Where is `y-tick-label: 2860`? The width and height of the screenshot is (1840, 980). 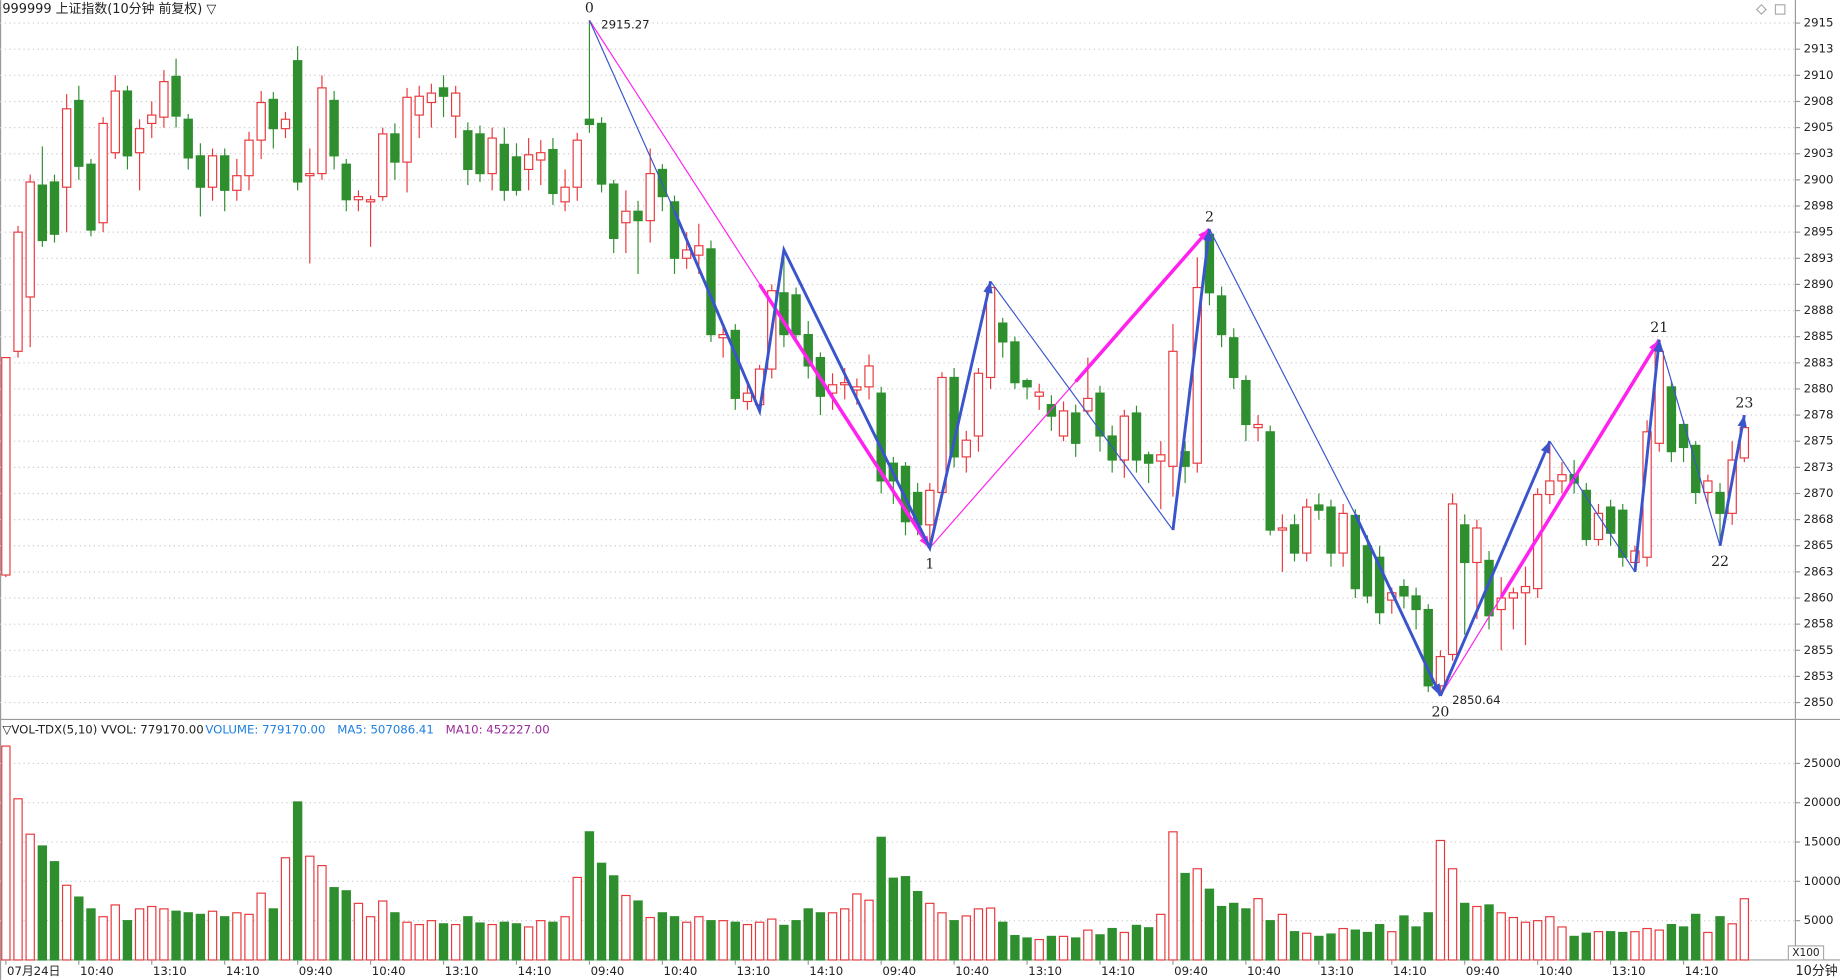
y-tick-label: 2860 is located at coordinates (1819, 598).